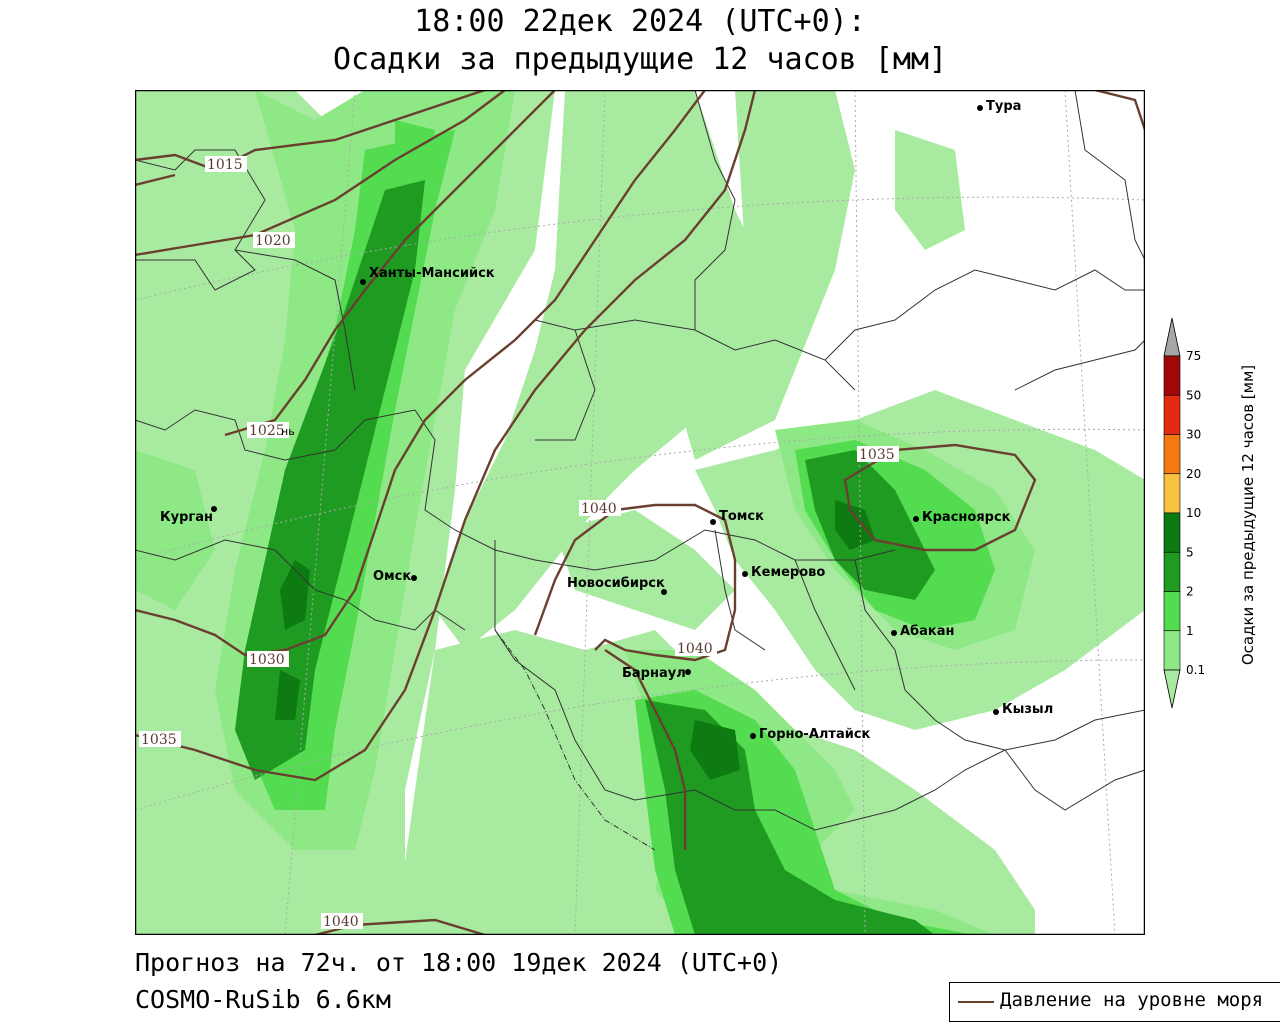 The width and height of the screenshot is (1280, 1024). Describe the element at coordinates (1172, 689) in the screenshot. I see `colorbar-bottom-arrow` at that location.